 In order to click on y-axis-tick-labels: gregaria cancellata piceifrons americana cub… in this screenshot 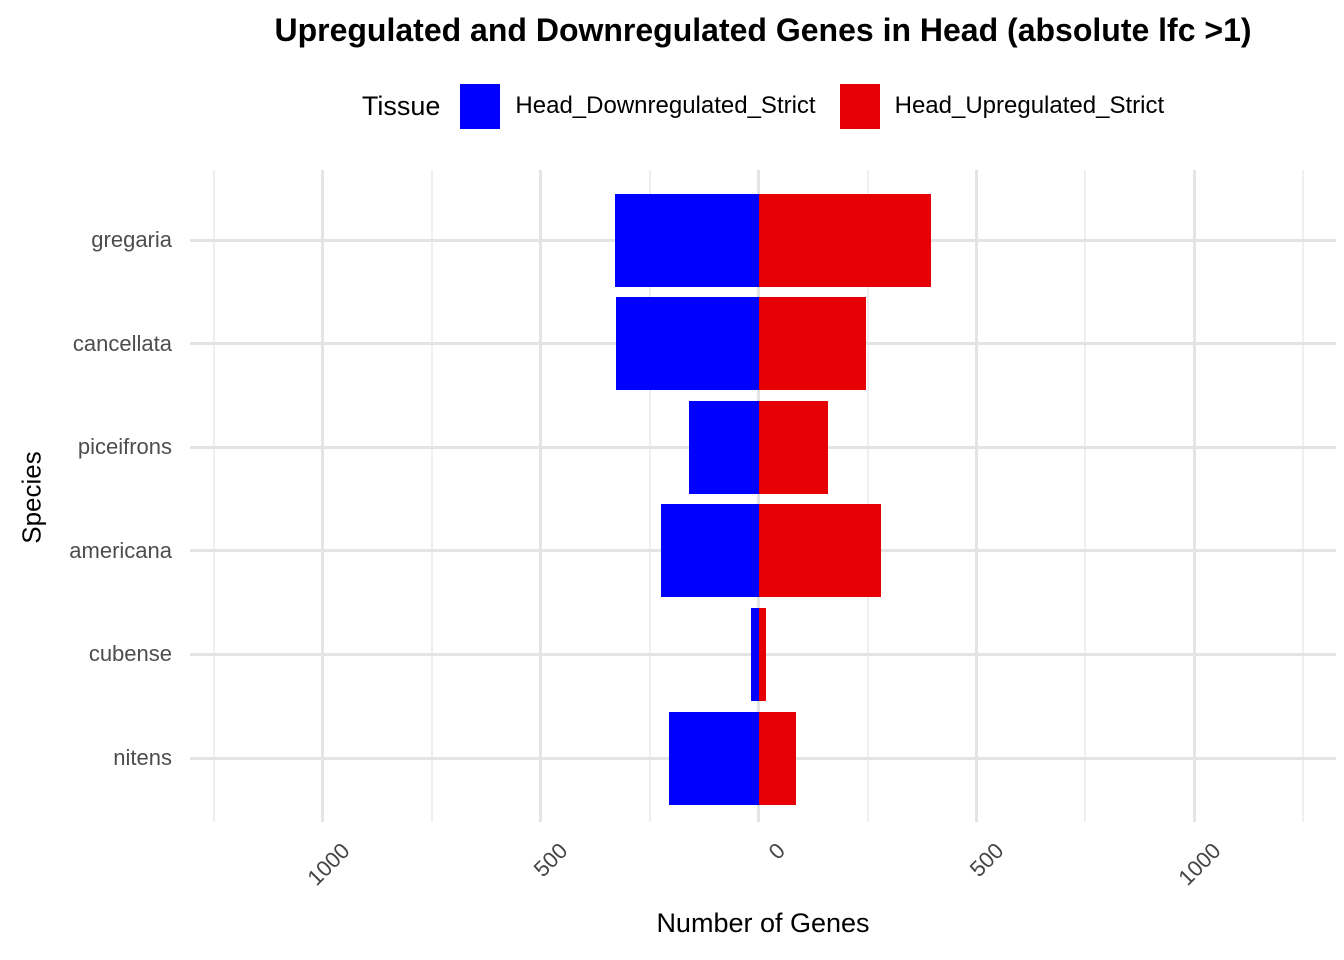, I will do `click(86, 496)`.